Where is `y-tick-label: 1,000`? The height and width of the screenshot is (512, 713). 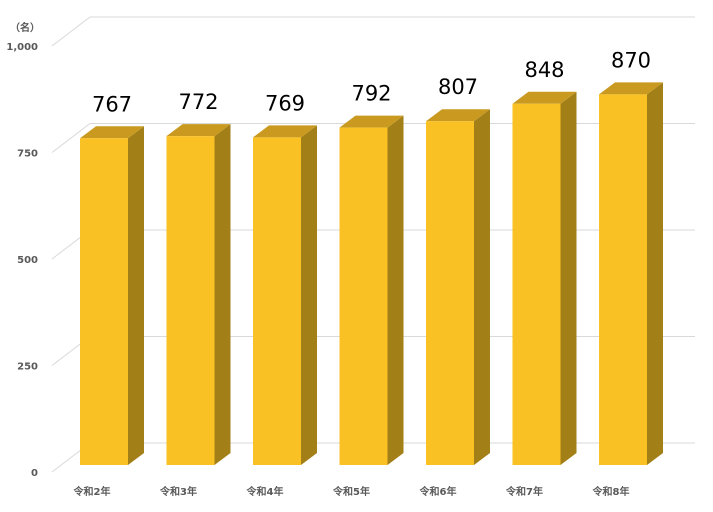 y-tick-label: 1,000 is located at coordinates (22, 47).